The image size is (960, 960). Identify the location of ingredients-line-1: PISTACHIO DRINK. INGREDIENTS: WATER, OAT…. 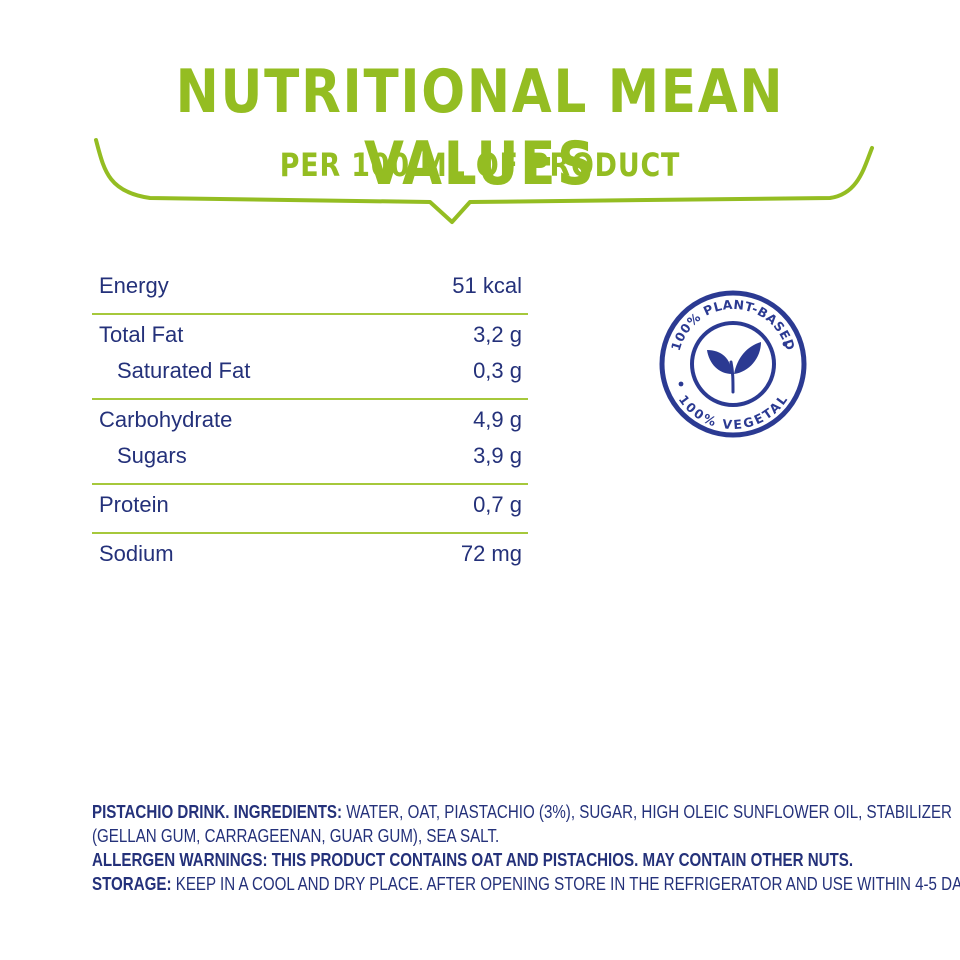
(522, 812).